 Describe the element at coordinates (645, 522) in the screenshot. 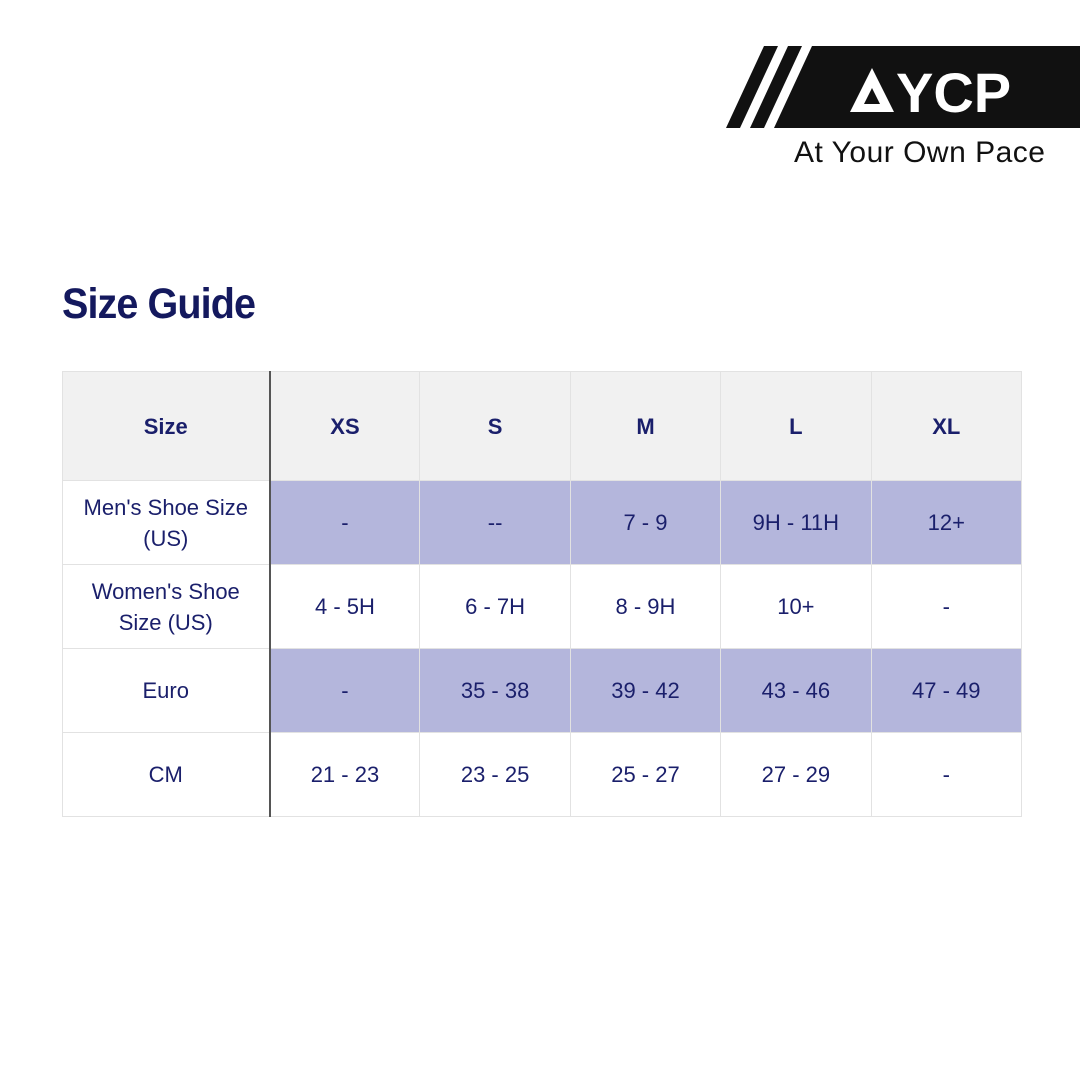

I see `table-cell: 7 - 9` at that location.